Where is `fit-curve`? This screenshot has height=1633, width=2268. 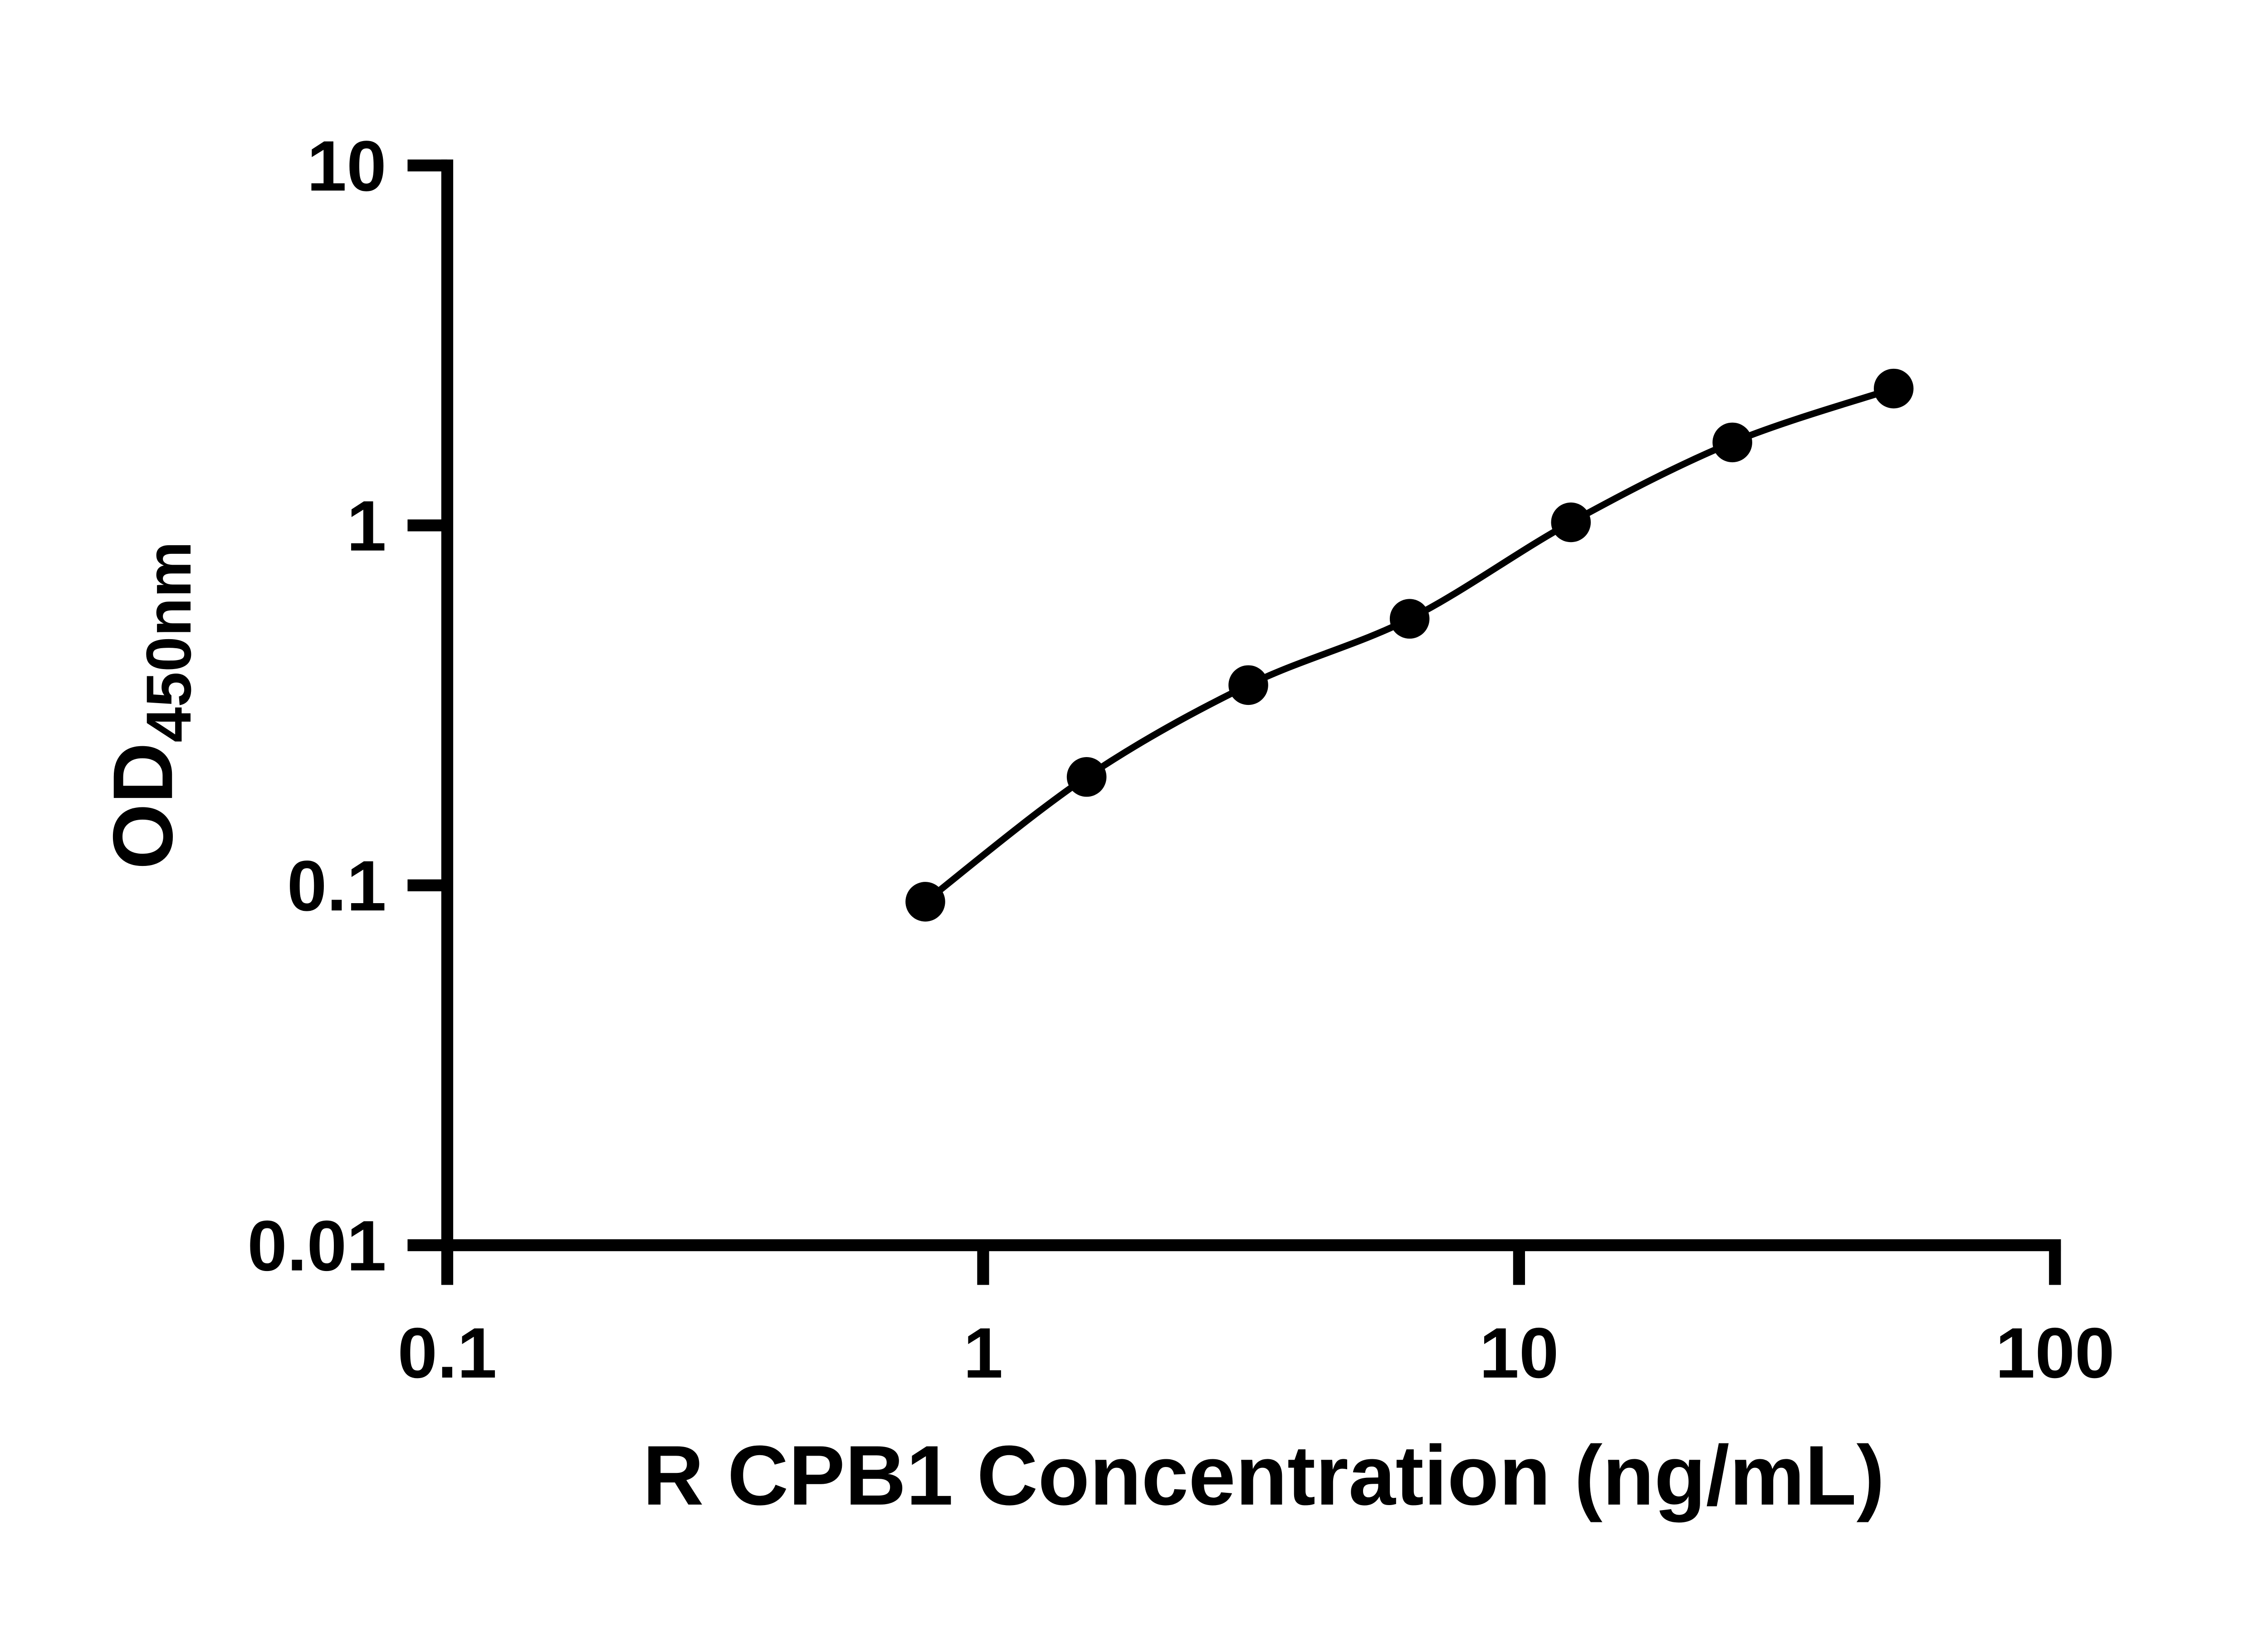 fit-curve is located at coordinates (1409, 645).